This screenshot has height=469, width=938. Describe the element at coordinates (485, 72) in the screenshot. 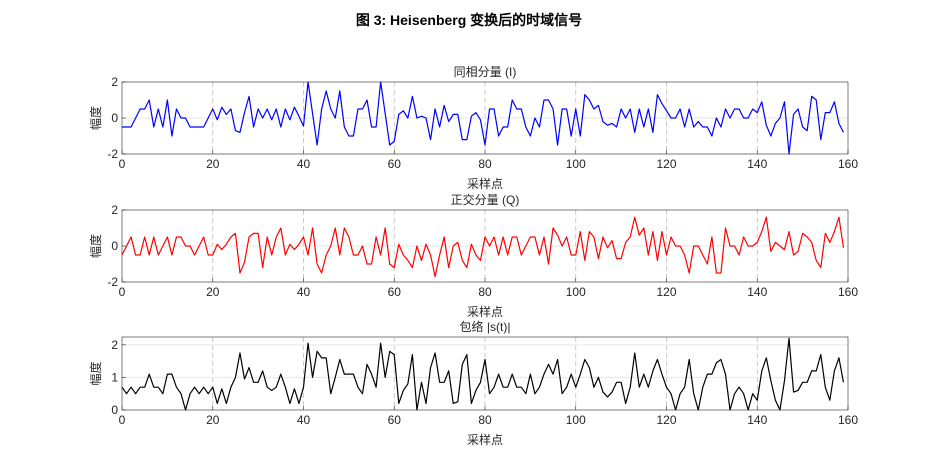

I see `subplot-title: 同相分量 (I)` at that location.